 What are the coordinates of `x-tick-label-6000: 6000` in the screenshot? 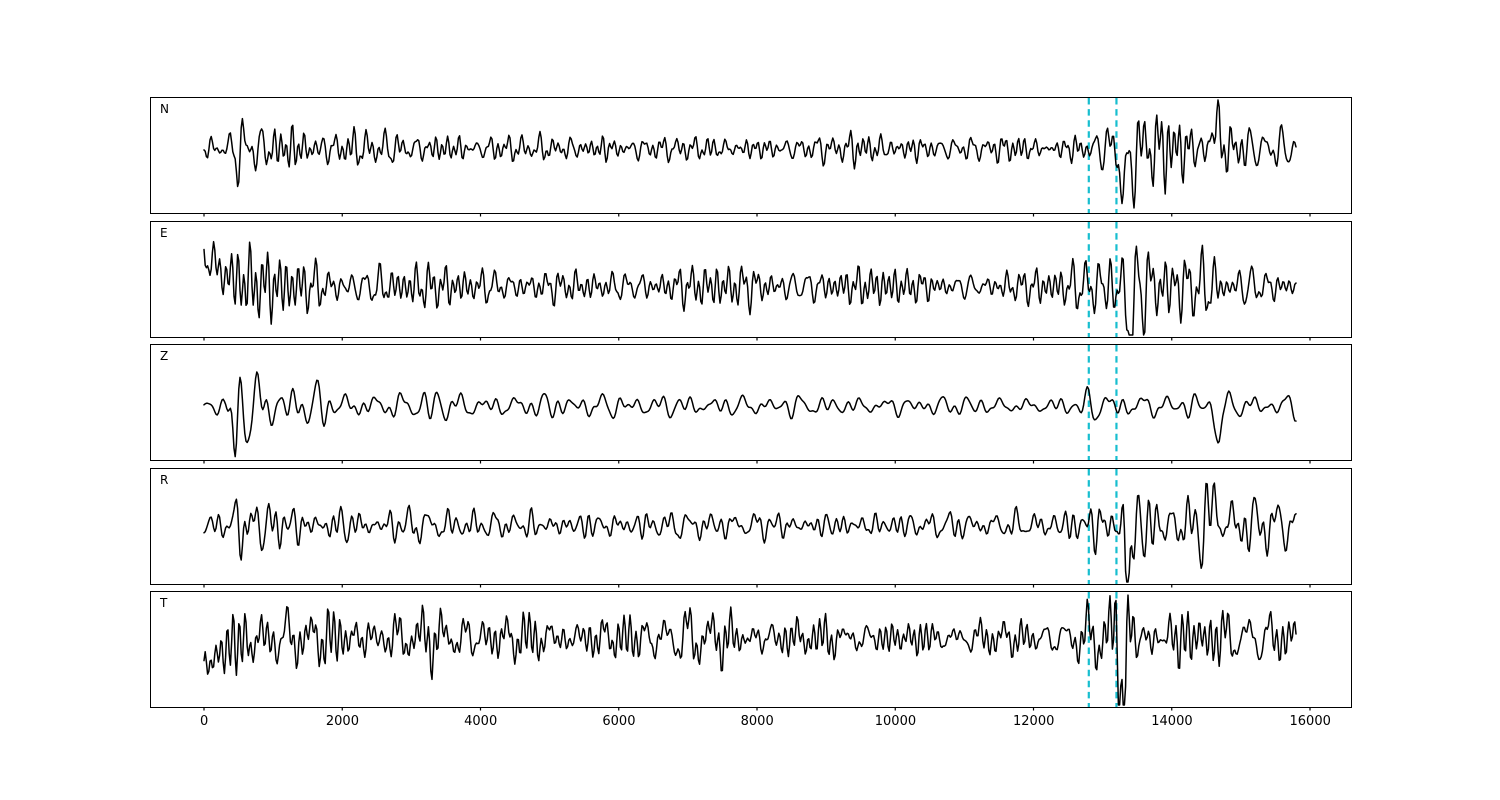 It's located at (619, 721).